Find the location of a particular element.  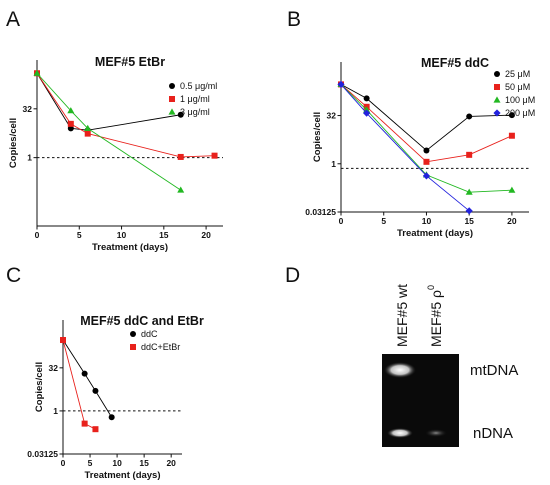

chart-title: MEF#5 ddC and EtBr is located at coordinates (142, 321).